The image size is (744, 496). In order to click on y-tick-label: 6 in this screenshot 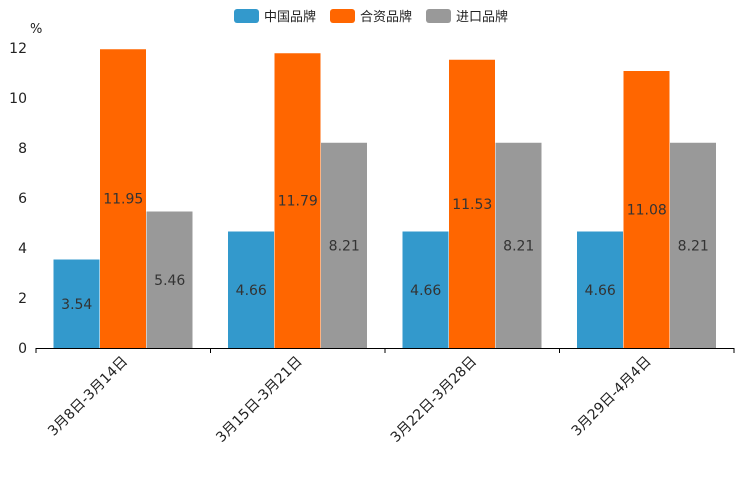, I will do `click(22, 199)`.